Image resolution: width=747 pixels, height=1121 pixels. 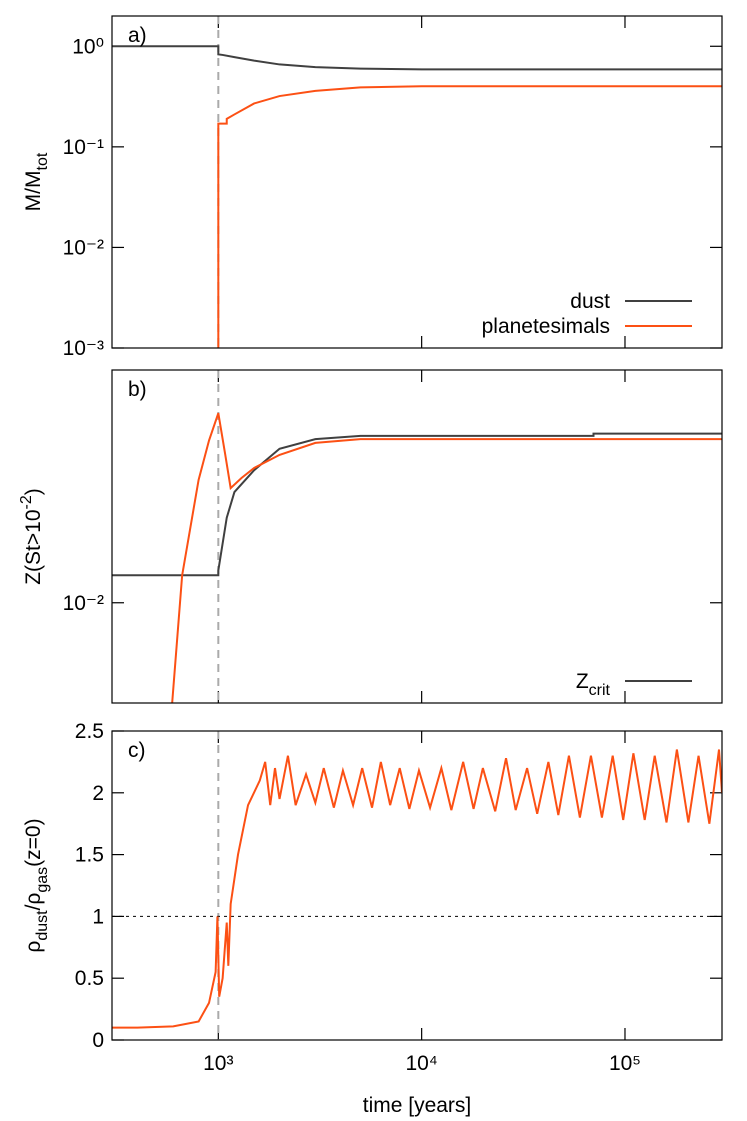 I want to click on y-tick-label: 1, so click(x=98, y=916).